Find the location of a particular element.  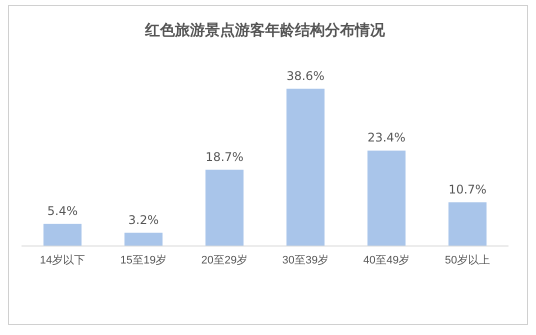

chart-title: 红色旅游景点游客年龄结构分布情况 is located at coordinates (265, 29).